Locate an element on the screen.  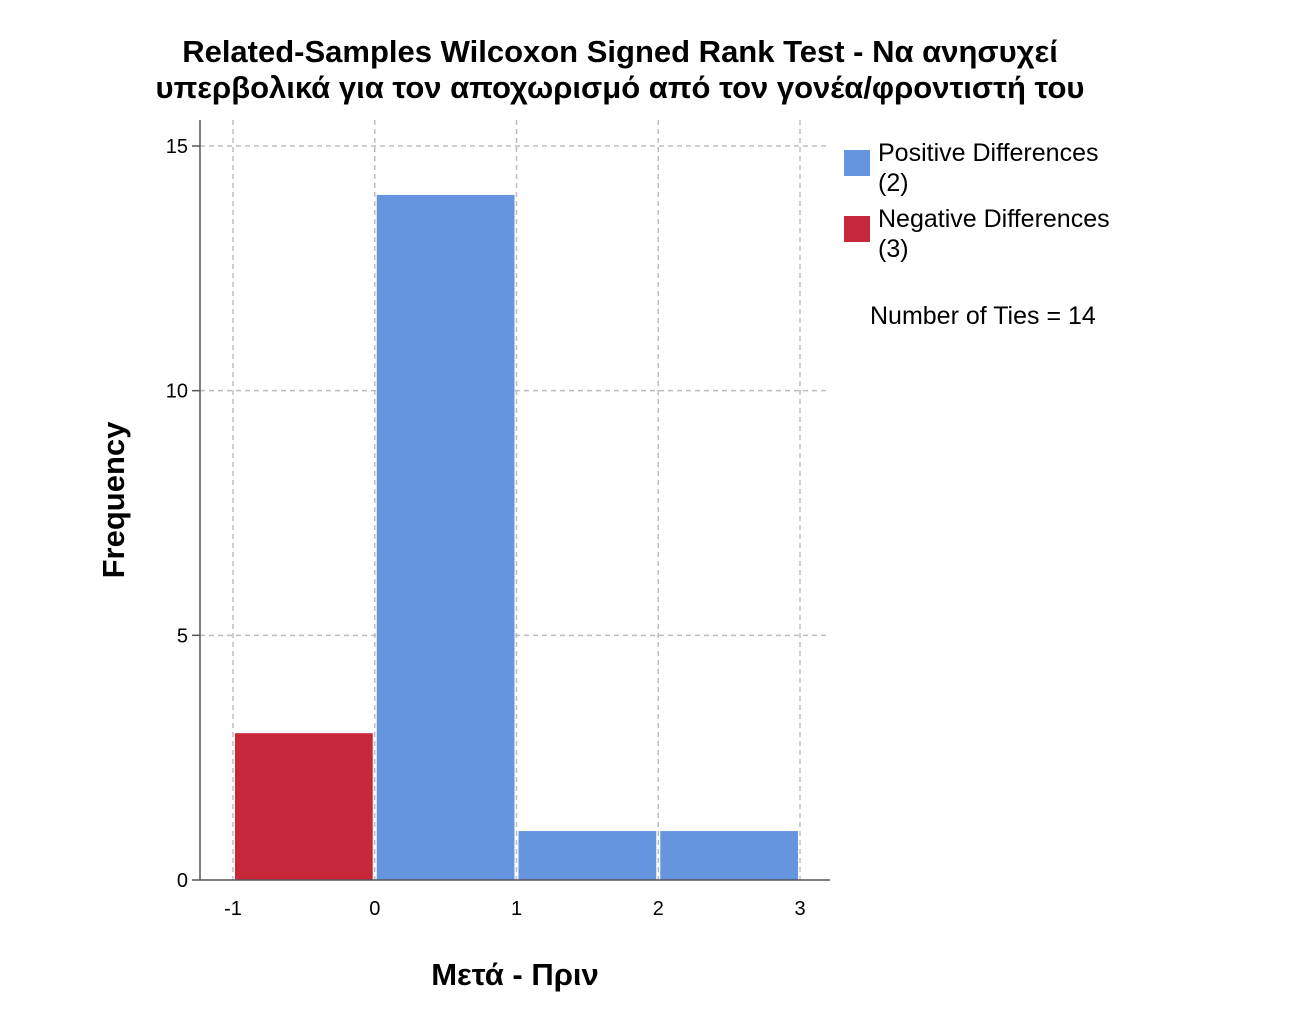
x-tick-label: 3 is located at coordinates (799, 909).